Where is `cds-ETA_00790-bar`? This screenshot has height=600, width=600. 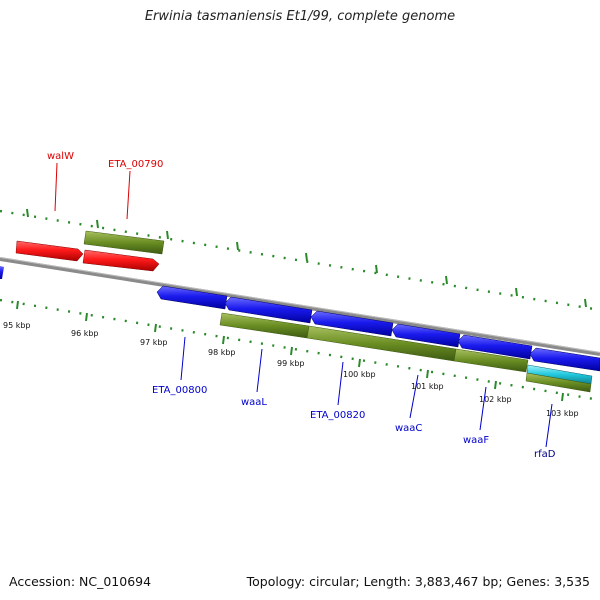
cds-ETA_00790-bar is located at coordinates (124, 242).